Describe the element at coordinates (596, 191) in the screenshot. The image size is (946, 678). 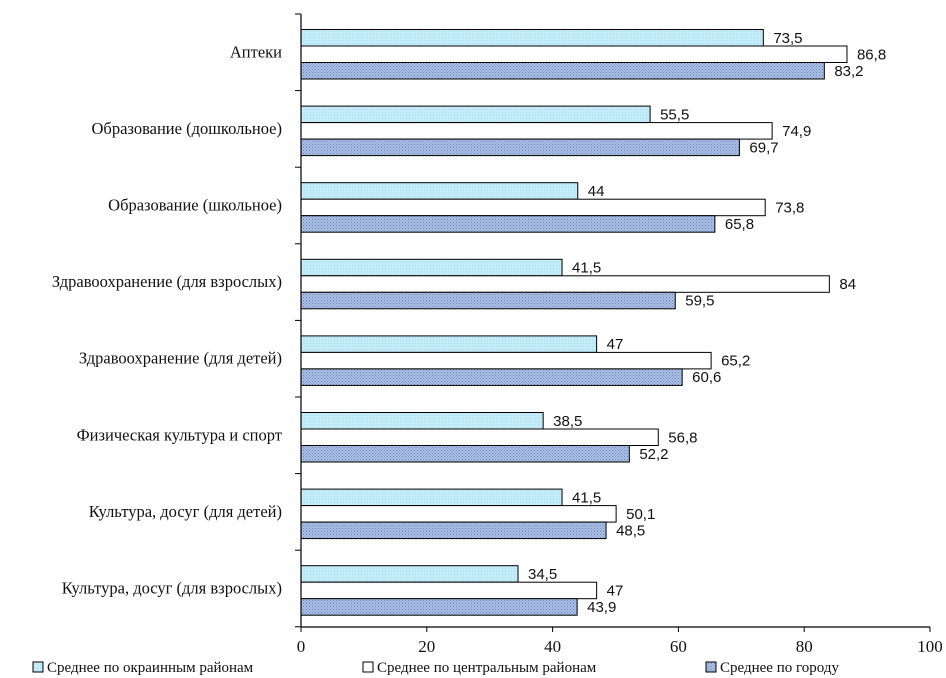
I see `data-label: 44` at that location.